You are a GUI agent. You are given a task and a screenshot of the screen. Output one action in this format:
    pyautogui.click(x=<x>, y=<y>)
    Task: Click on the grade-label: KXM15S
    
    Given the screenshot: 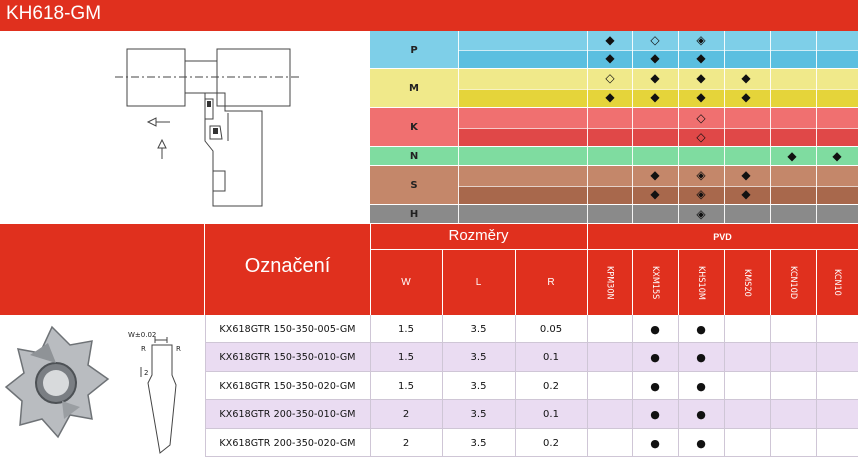 What is the action you would take?
    pyautogui.click(x=655, y=282)
    